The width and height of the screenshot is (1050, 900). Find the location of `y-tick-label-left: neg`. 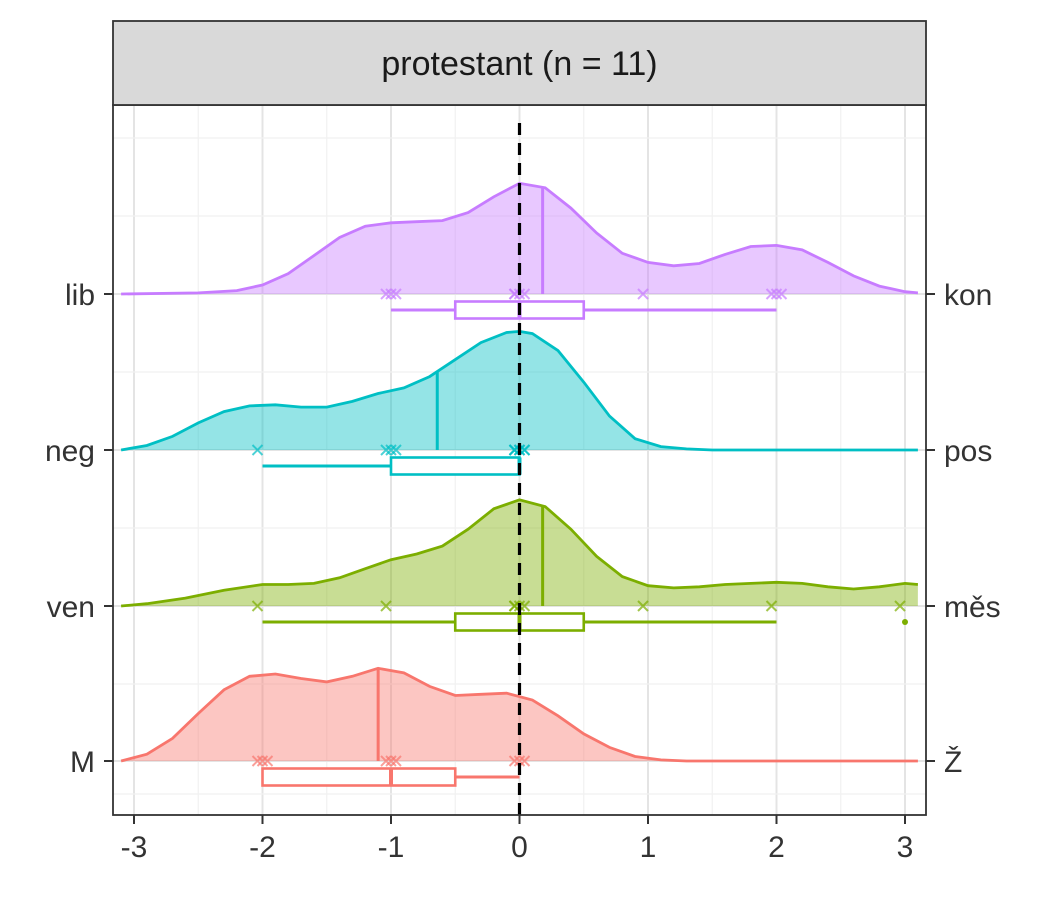

y-tick-label-left: neg is located at coordinates (70, 451).